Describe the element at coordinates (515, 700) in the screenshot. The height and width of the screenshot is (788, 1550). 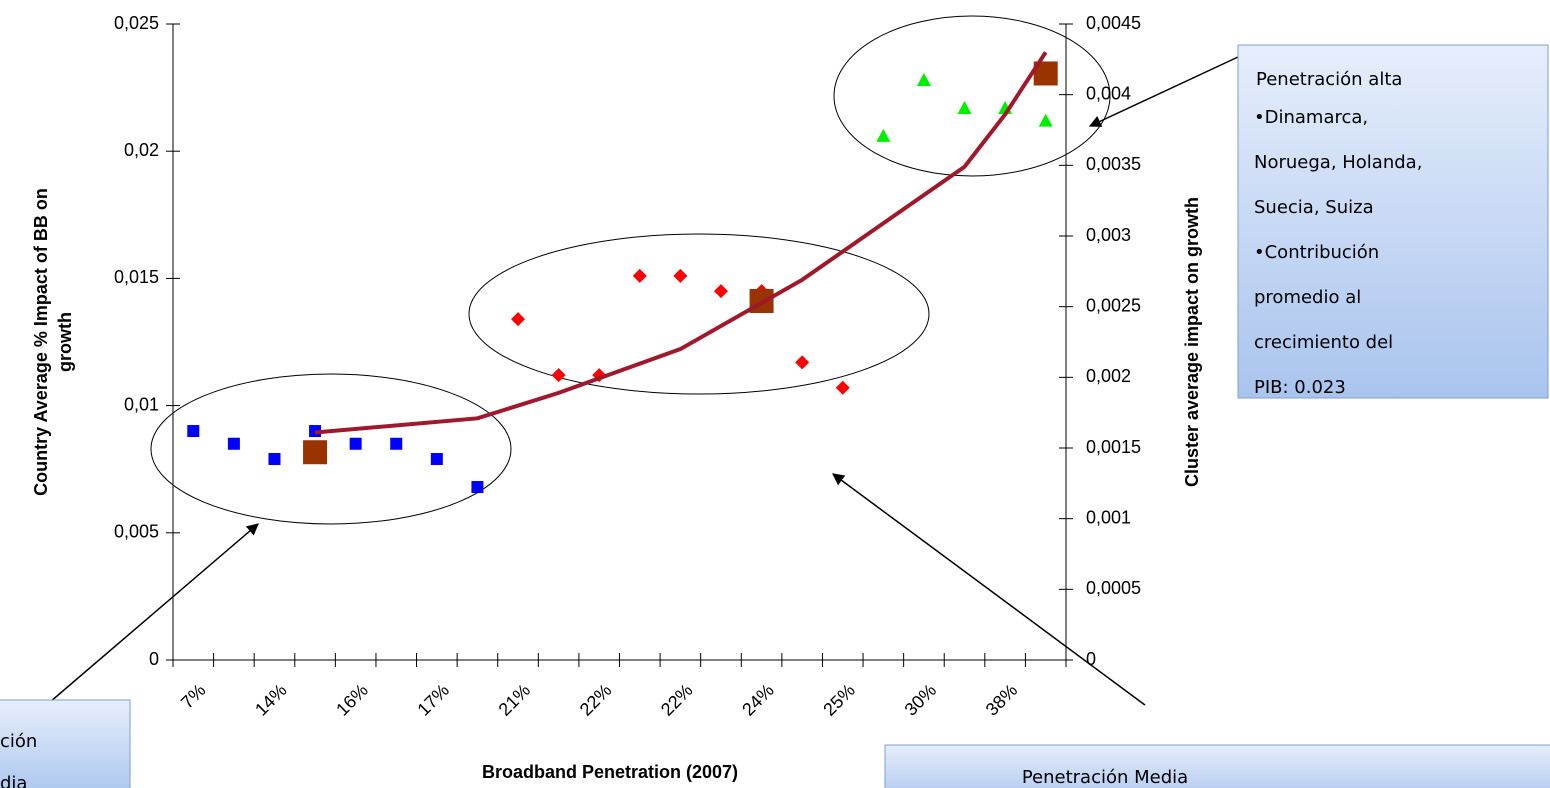
I see `x-tick-label: 21%` at that location.